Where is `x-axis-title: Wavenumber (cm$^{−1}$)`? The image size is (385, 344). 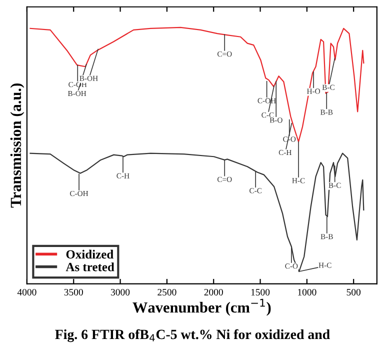 x-axis-title: Wavenumber (cm$^{−1}$) is located at coordinates (201, 307).